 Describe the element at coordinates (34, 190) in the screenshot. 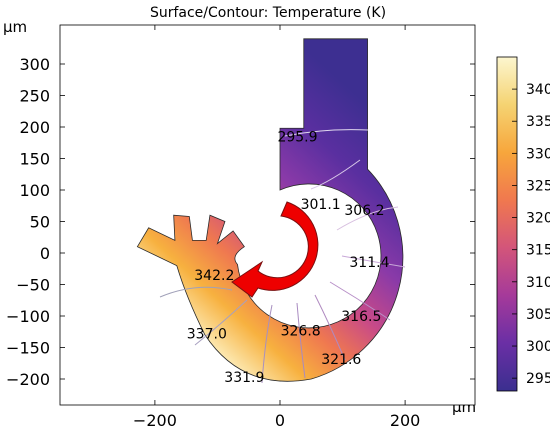

I see `y-tick-label: 100` at that location.